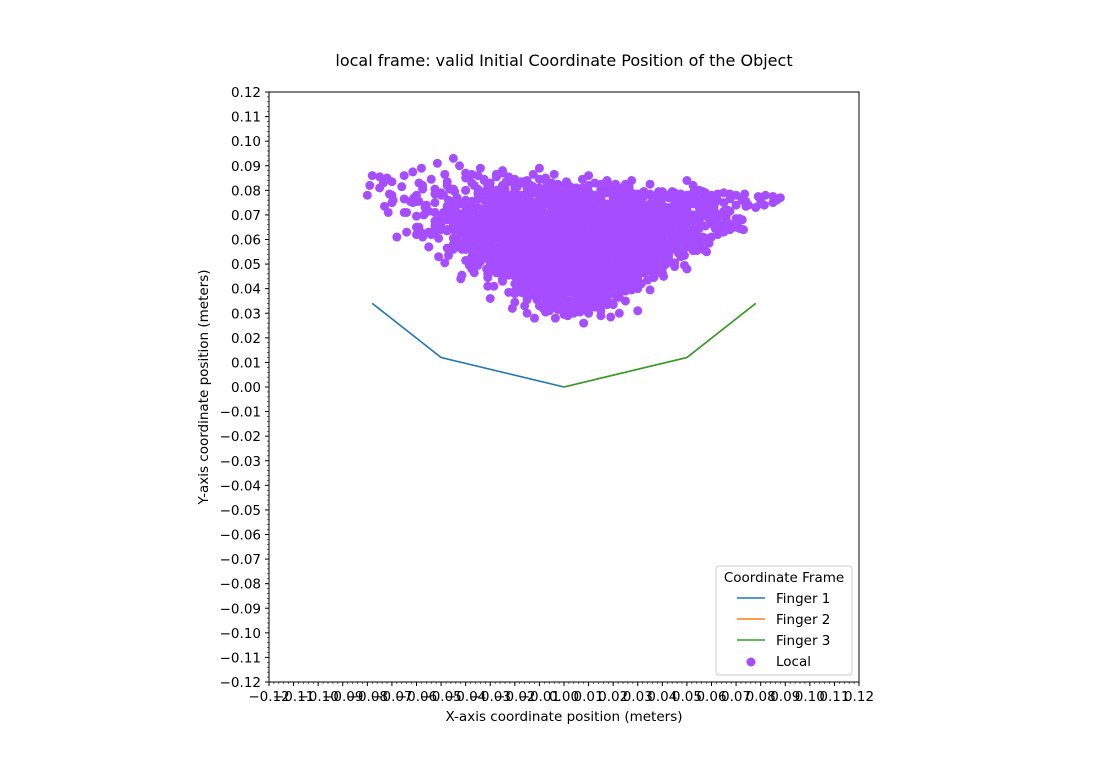 The width and height of the screenshot is (1100, 766). Describe the element at coordinates (240, 609) in the screenshot. I see `y-tick-label: −0.09` at that location.